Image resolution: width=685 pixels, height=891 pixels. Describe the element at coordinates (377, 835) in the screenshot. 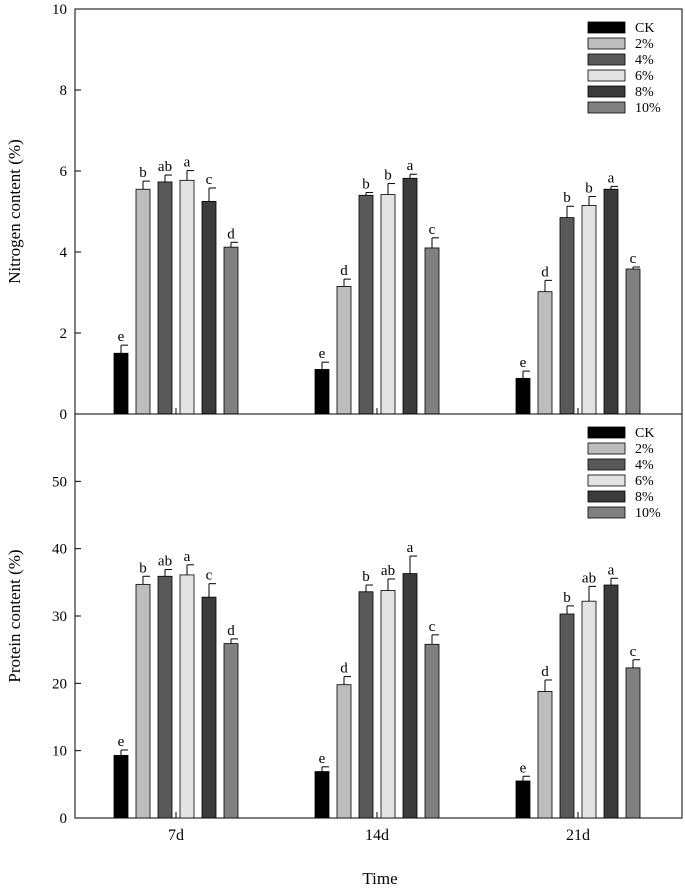

I see `x-tick-label: 14d` at that location.